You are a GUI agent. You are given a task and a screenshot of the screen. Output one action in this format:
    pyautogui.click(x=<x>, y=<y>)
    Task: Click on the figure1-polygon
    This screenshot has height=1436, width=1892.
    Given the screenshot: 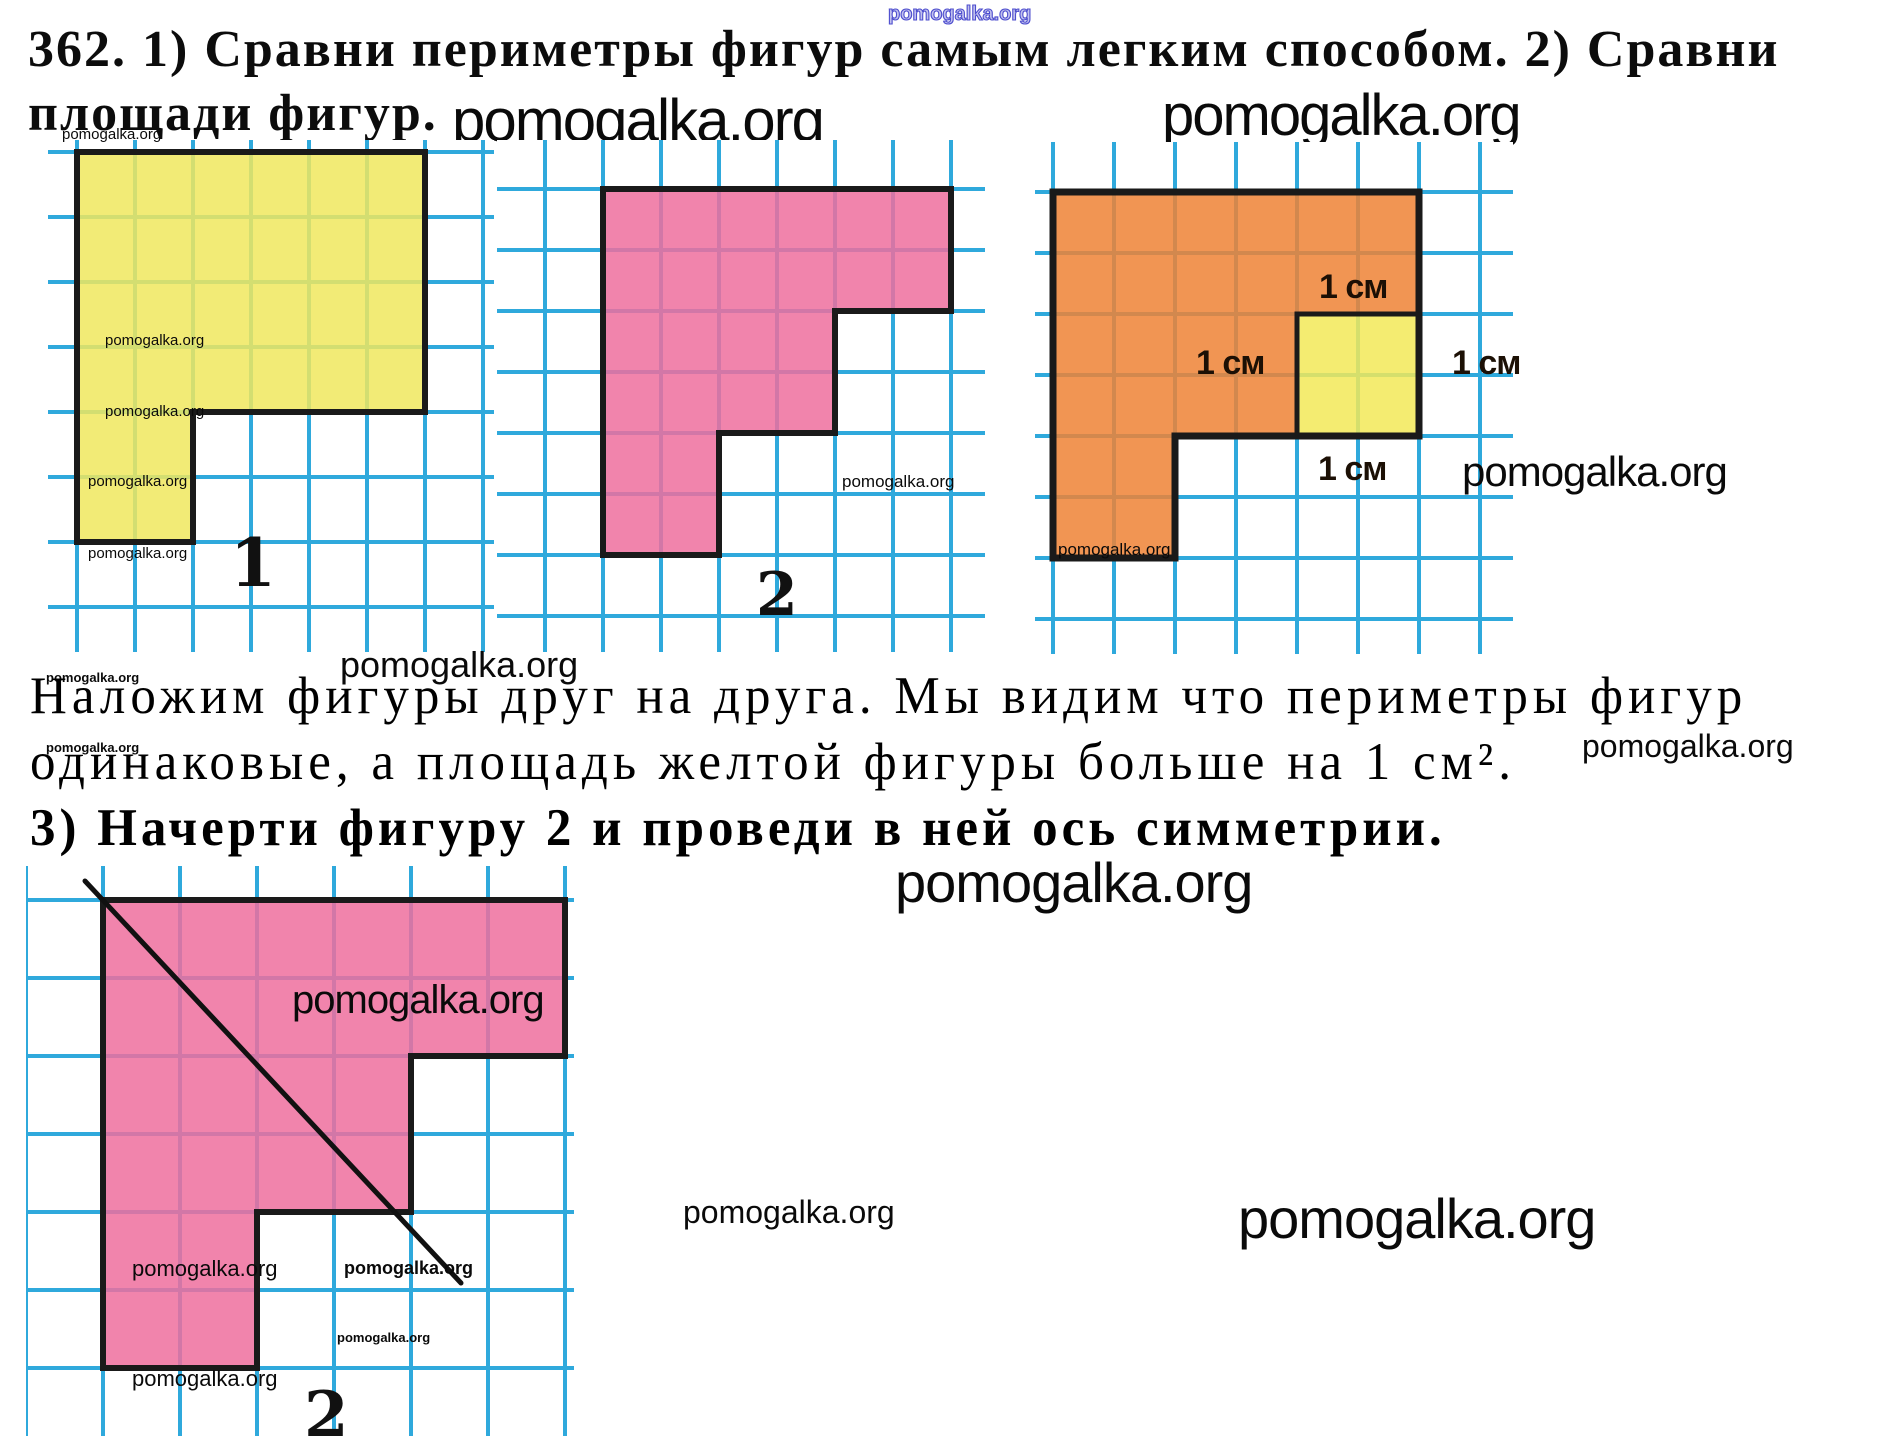 What is the action you would take?
    pyautogui.click(x=251, y=347)
    